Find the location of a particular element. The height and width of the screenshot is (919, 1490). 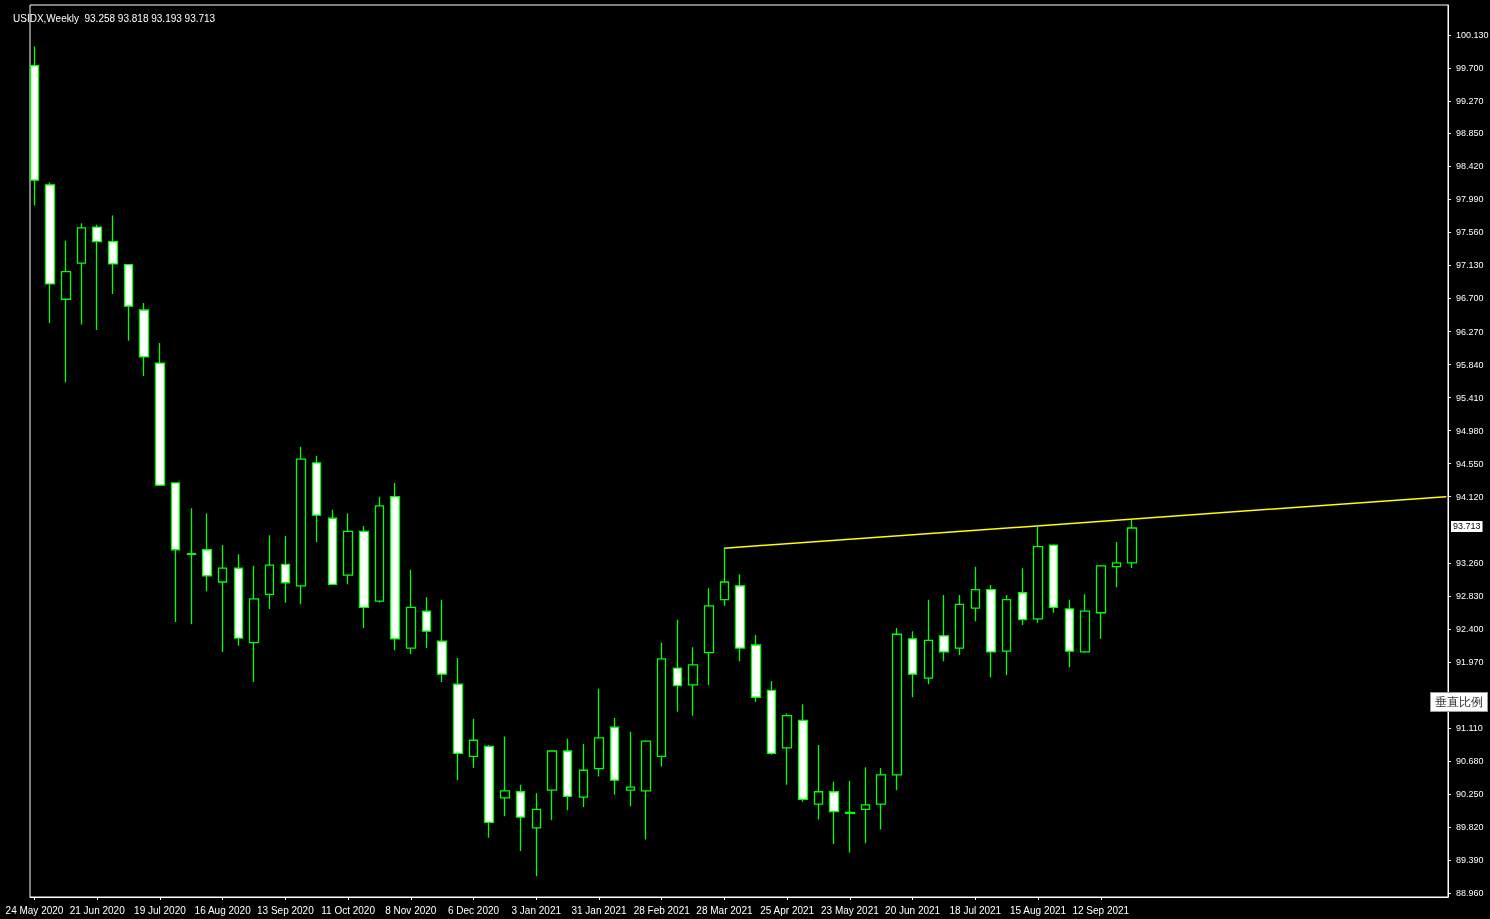

x-tick-label: 31 Jan 2021 is located at coordinates (599, 910).